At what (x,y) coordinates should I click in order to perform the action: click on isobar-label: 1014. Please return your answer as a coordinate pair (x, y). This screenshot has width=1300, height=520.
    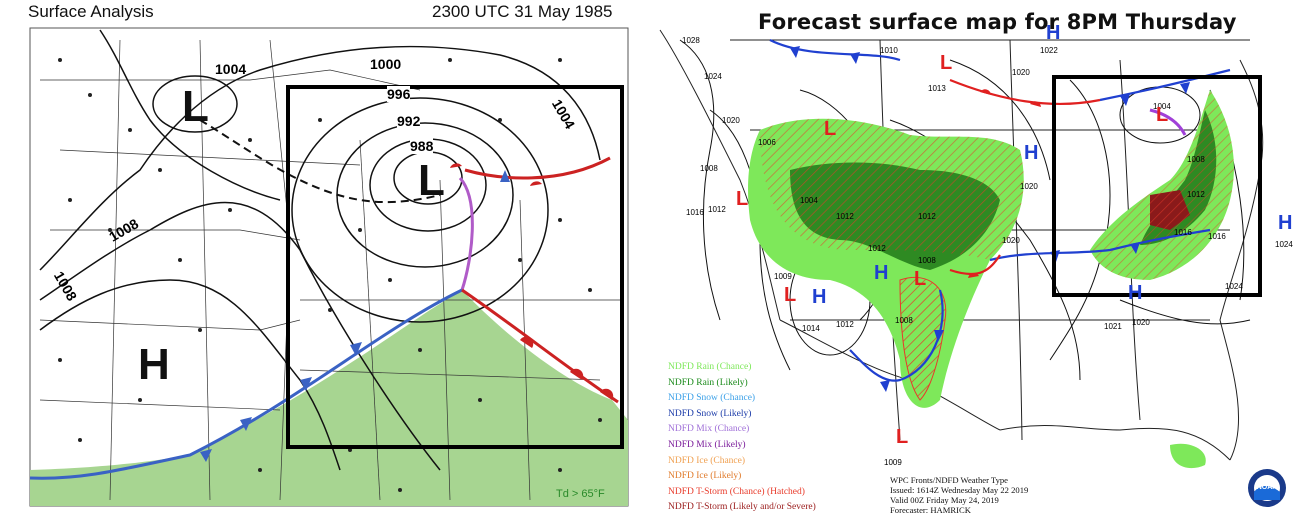
    Looking at the image, I should click on (811, 328).